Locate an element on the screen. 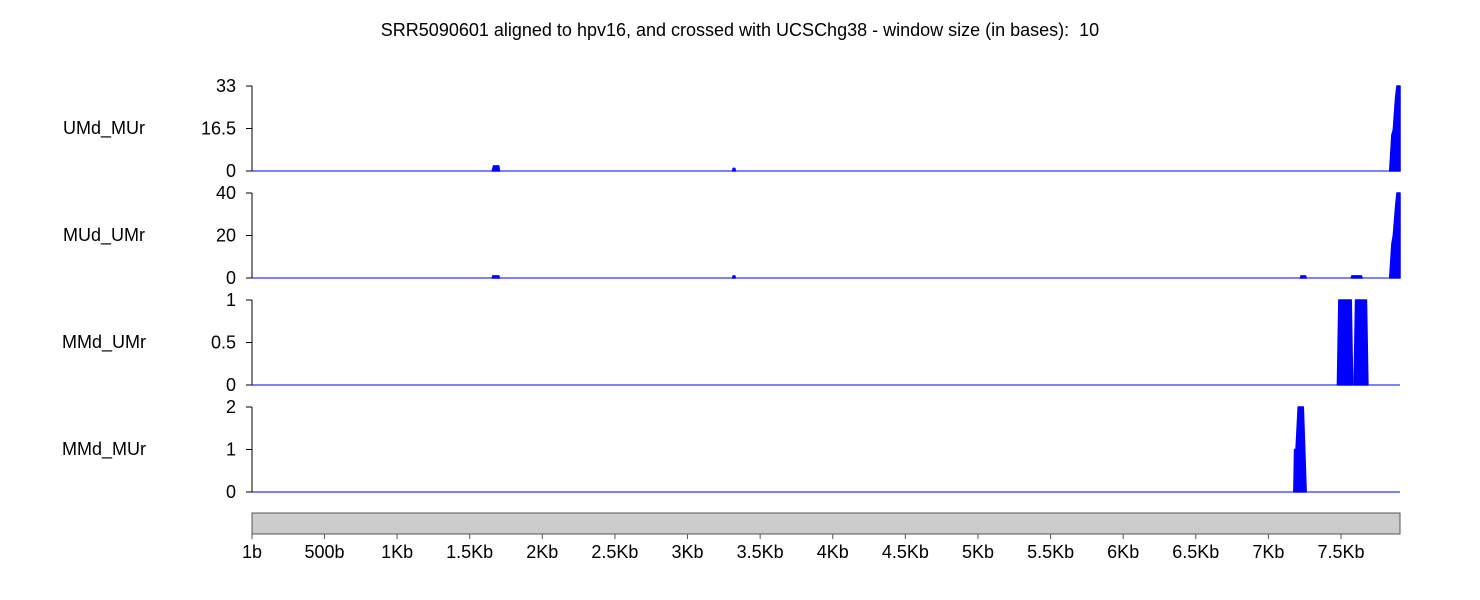 This screenshot has height=600, width=1480. x-tick-label: 5Kb is located at coordinates (978, 552).